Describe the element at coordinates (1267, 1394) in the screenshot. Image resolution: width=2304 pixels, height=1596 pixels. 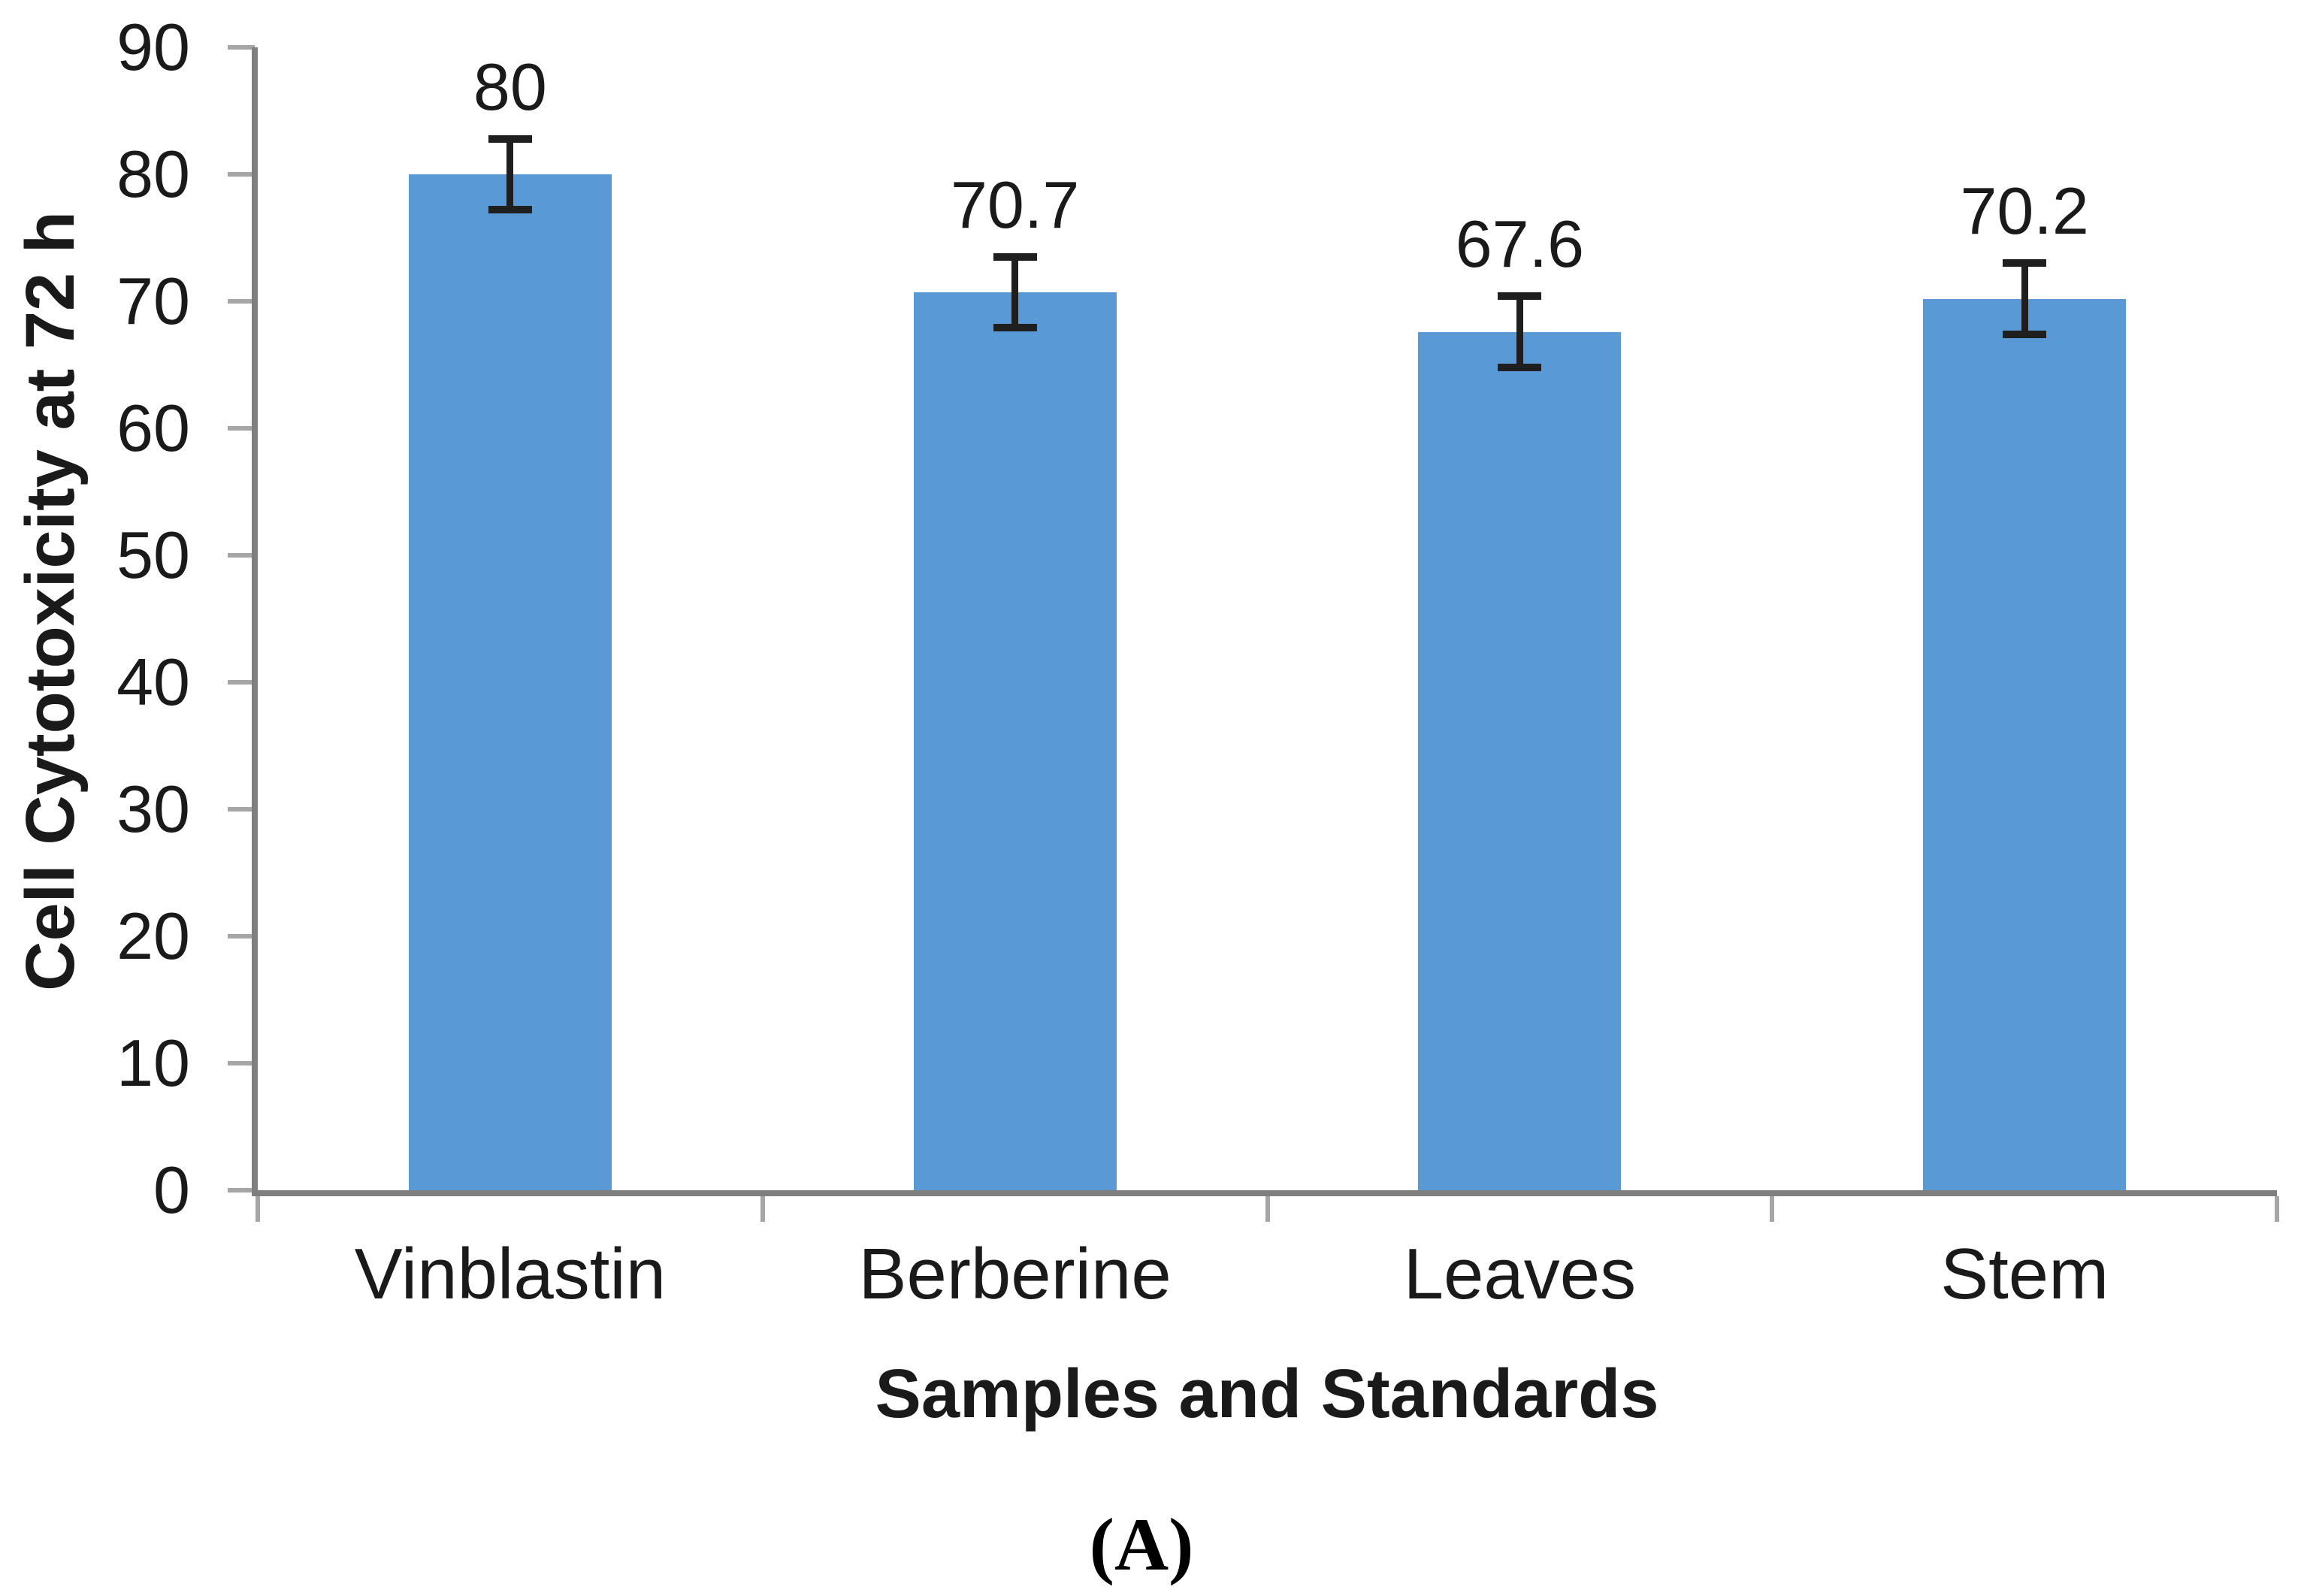
I see `x-axis-title: Samples and Standards` at that location.